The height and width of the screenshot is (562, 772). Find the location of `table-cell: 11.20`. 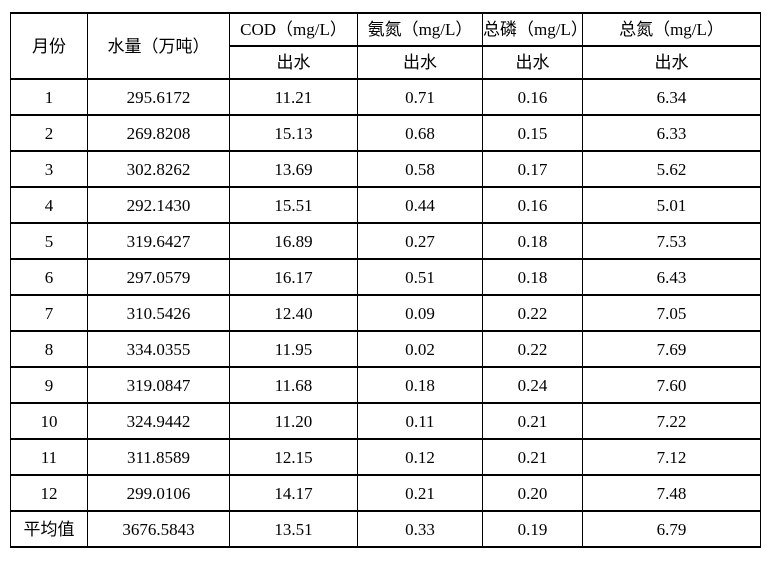

table-cell: 11.20 is located at coordinates (293, 421).